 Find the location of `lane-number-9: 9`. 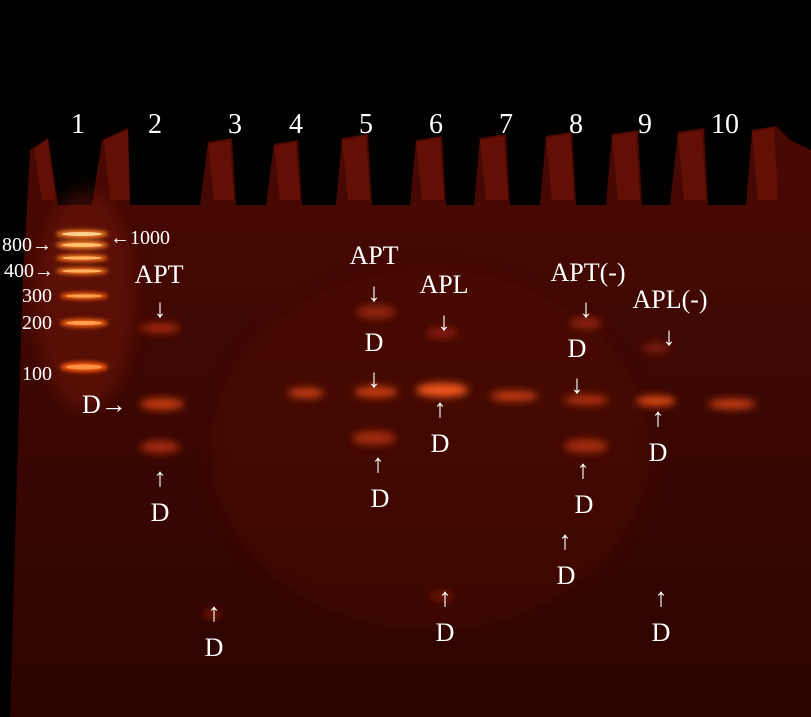

lane-number-9: 9 is located at coordinates (645, 124).